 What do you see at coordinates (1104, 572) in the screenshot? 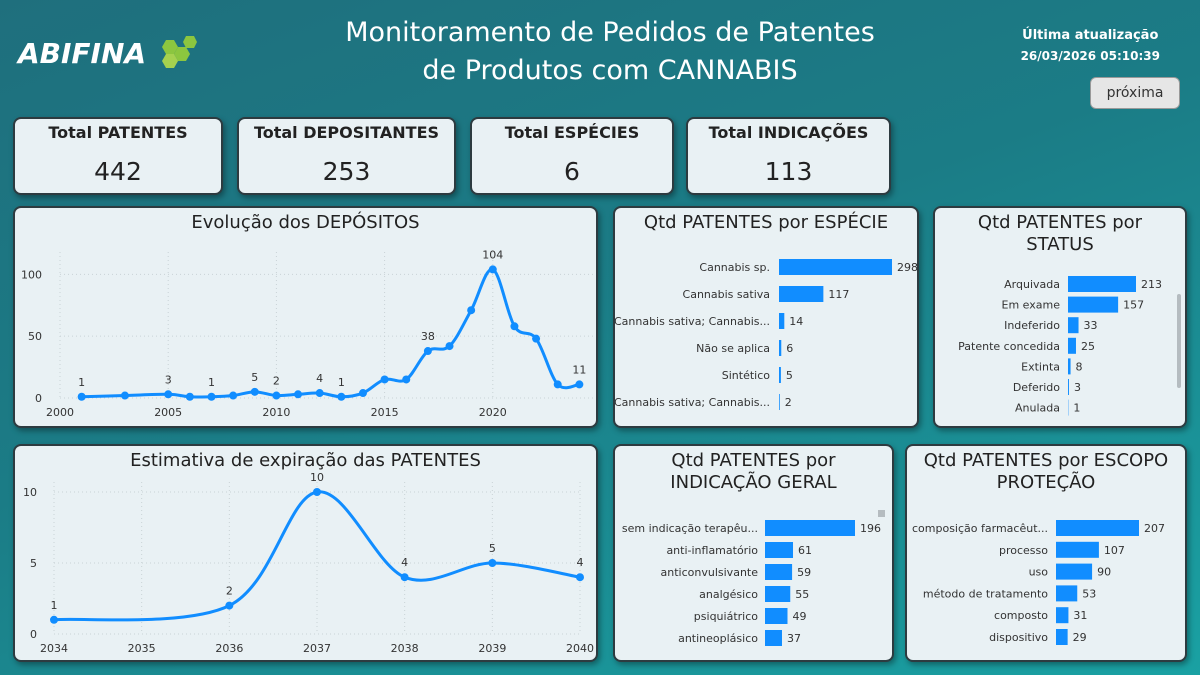
I see `data-label: 90` at bounding box center [1104, 572].